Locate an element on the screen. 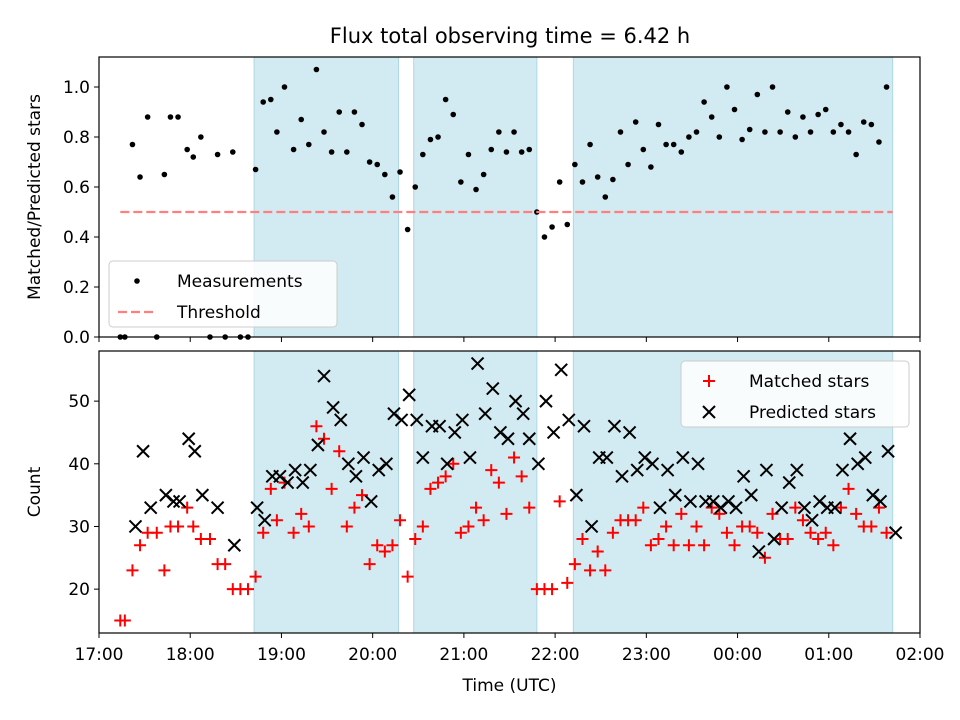  y-axis-label: Count is located at coordinates (35, 491).